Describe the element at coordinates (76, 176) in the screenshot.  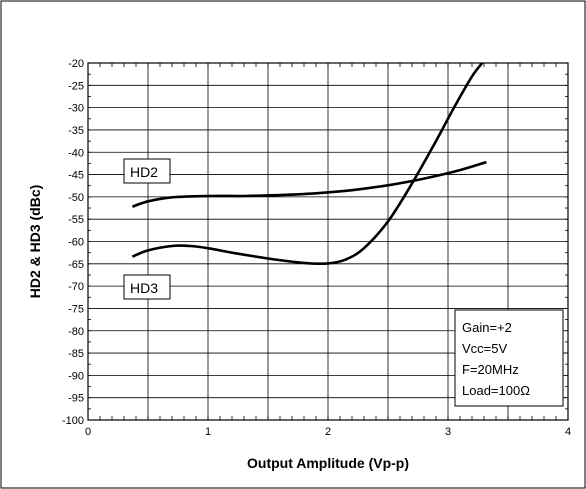
I see `y-tick-label: -45` at that location.